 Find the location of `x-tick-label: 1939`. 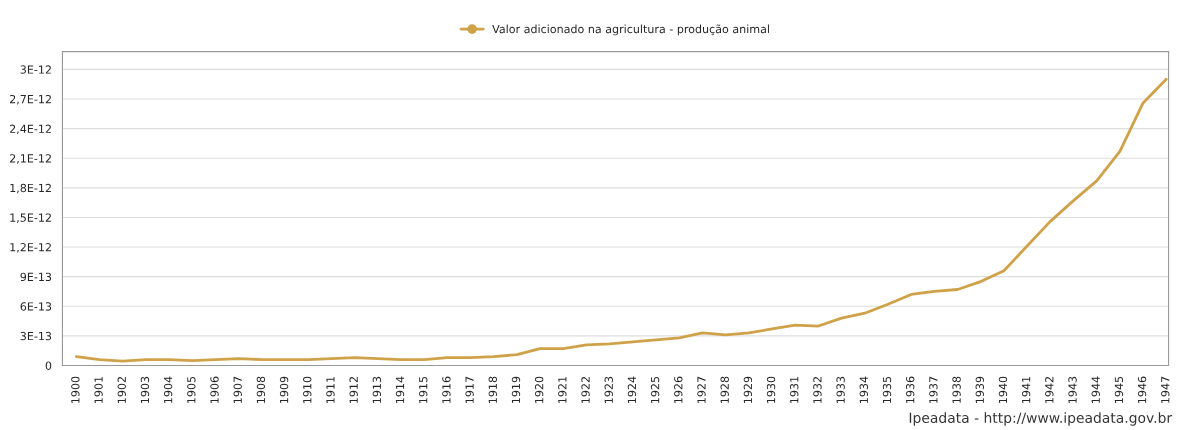

x-tick-label: 1939 is located at coordinates (979, 389).